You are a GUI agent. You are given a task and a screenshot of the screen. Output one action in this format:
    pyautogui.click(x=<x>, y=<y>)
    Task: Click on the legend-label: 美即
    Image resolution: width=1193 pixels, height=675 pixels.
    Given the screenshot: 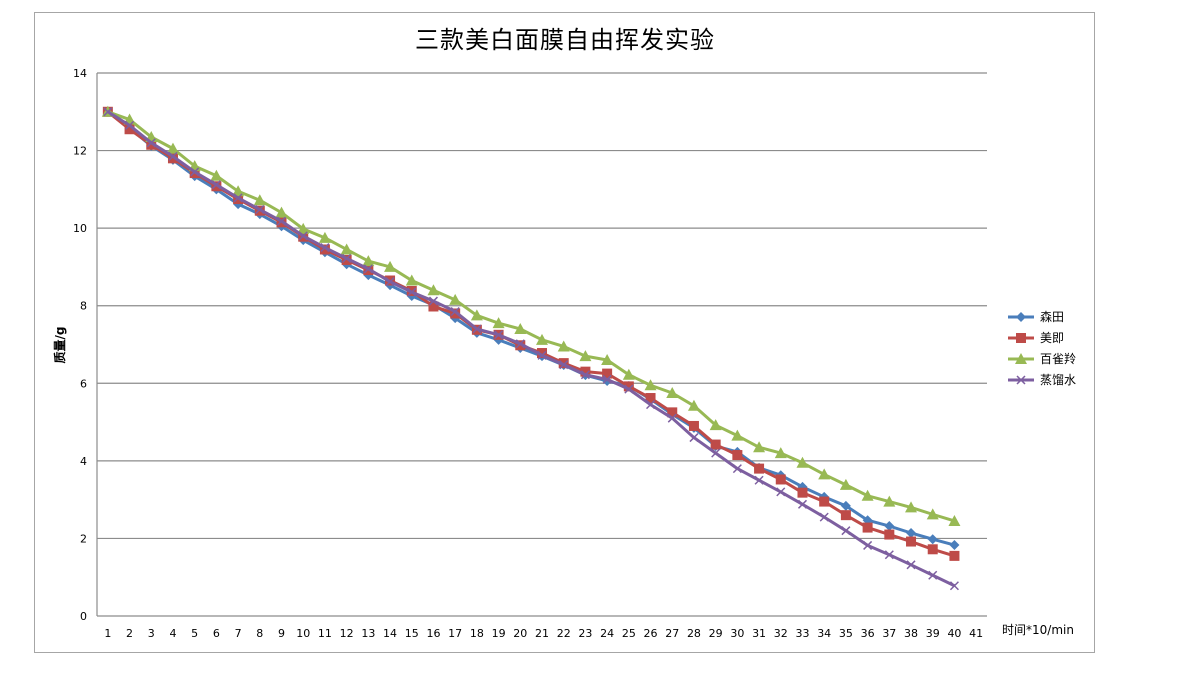 What is the action you would take?
    pyautogui.click(x=1052, y=338)
    